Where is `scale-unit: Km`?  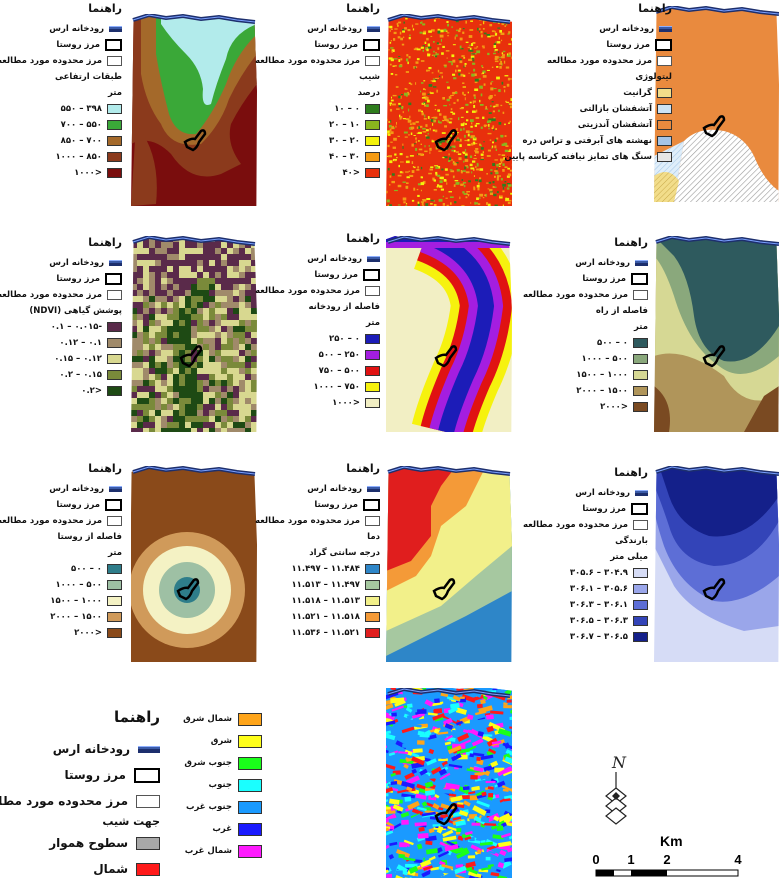 scale-unit: Km is located at coordinates (671, 841).